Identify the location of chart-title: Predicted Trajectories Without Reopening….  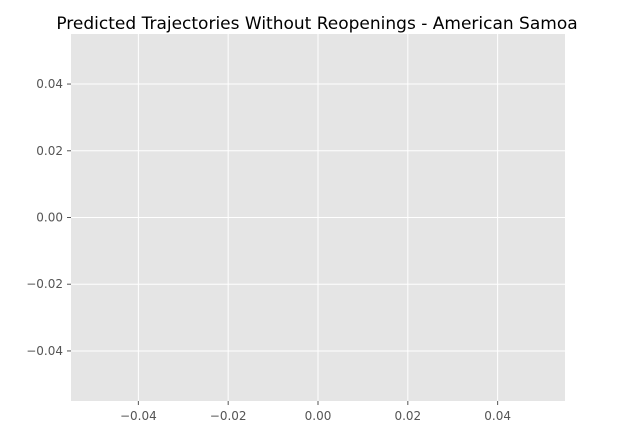
(316, 24).